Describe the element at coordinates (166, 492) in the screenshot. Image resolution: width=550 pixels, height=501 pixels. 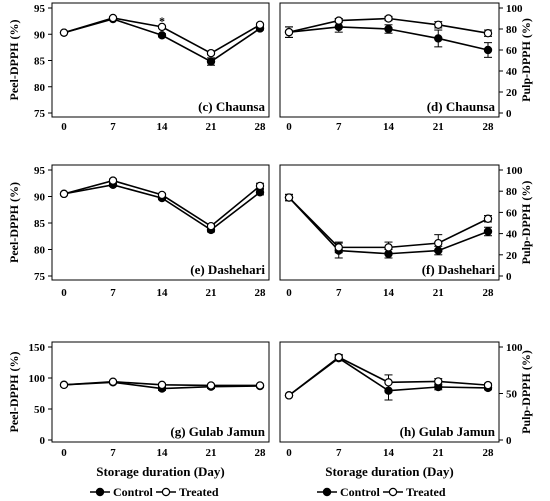
I see `legend-marker-treated` at that location.